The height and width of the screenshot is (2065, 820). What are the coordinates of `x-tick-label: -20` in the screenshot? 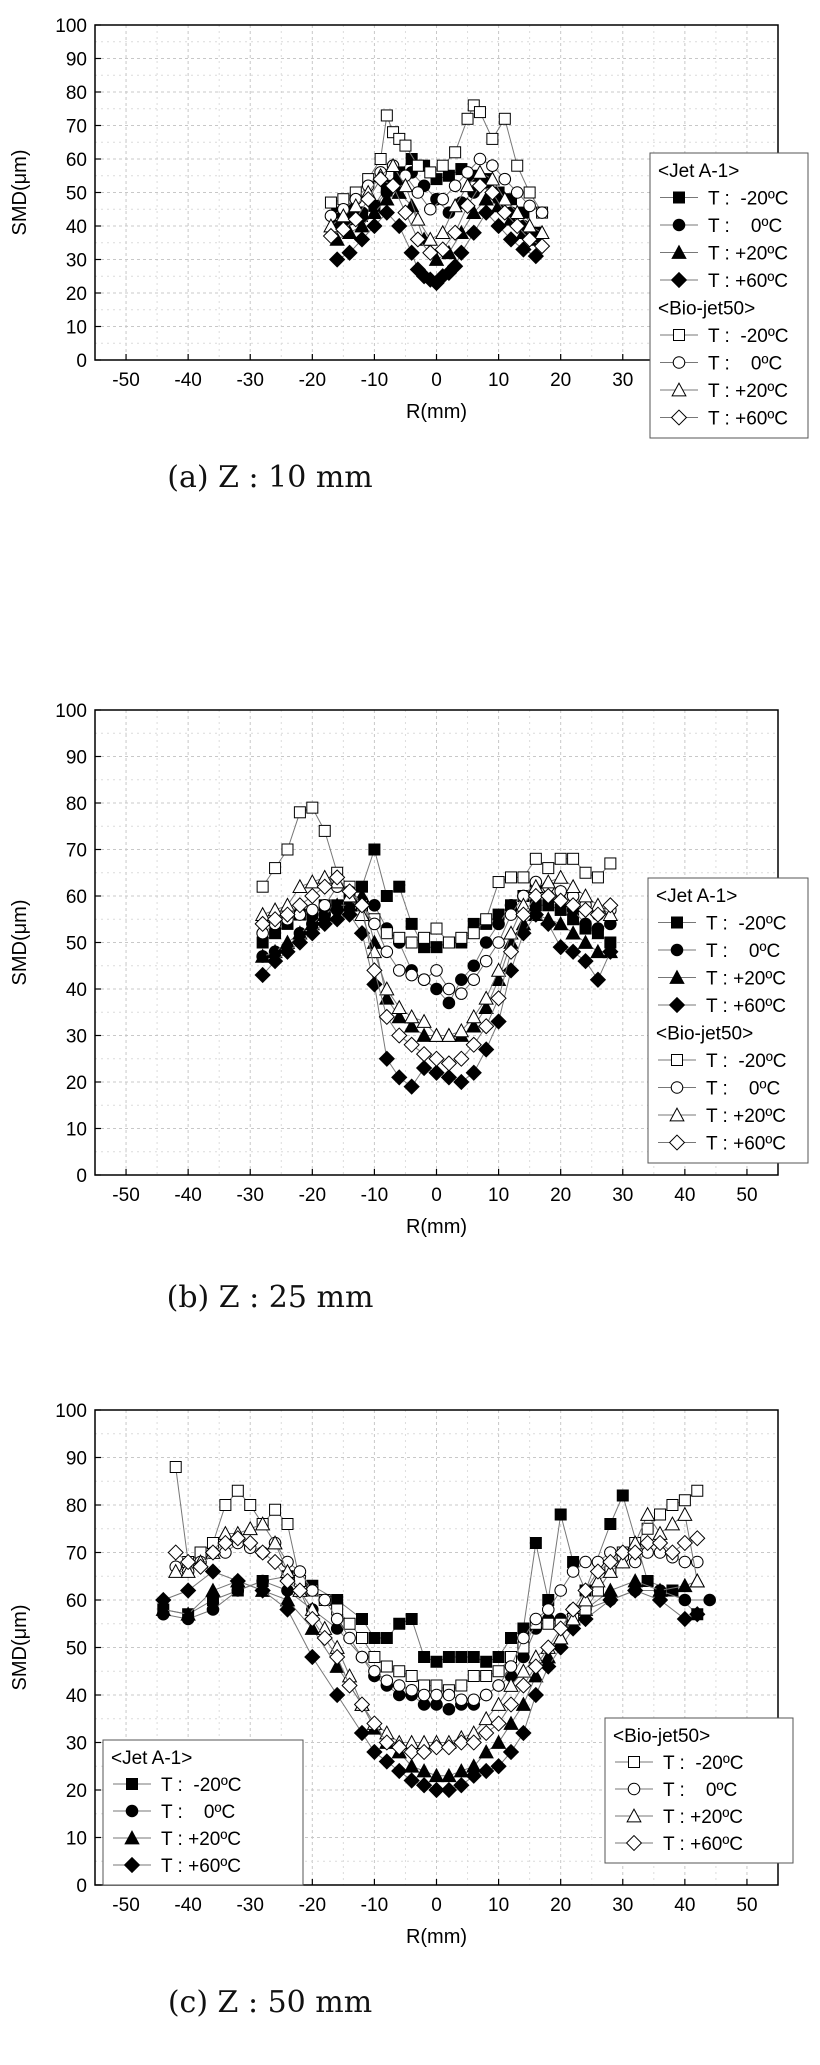 It's located at (312, 1905).